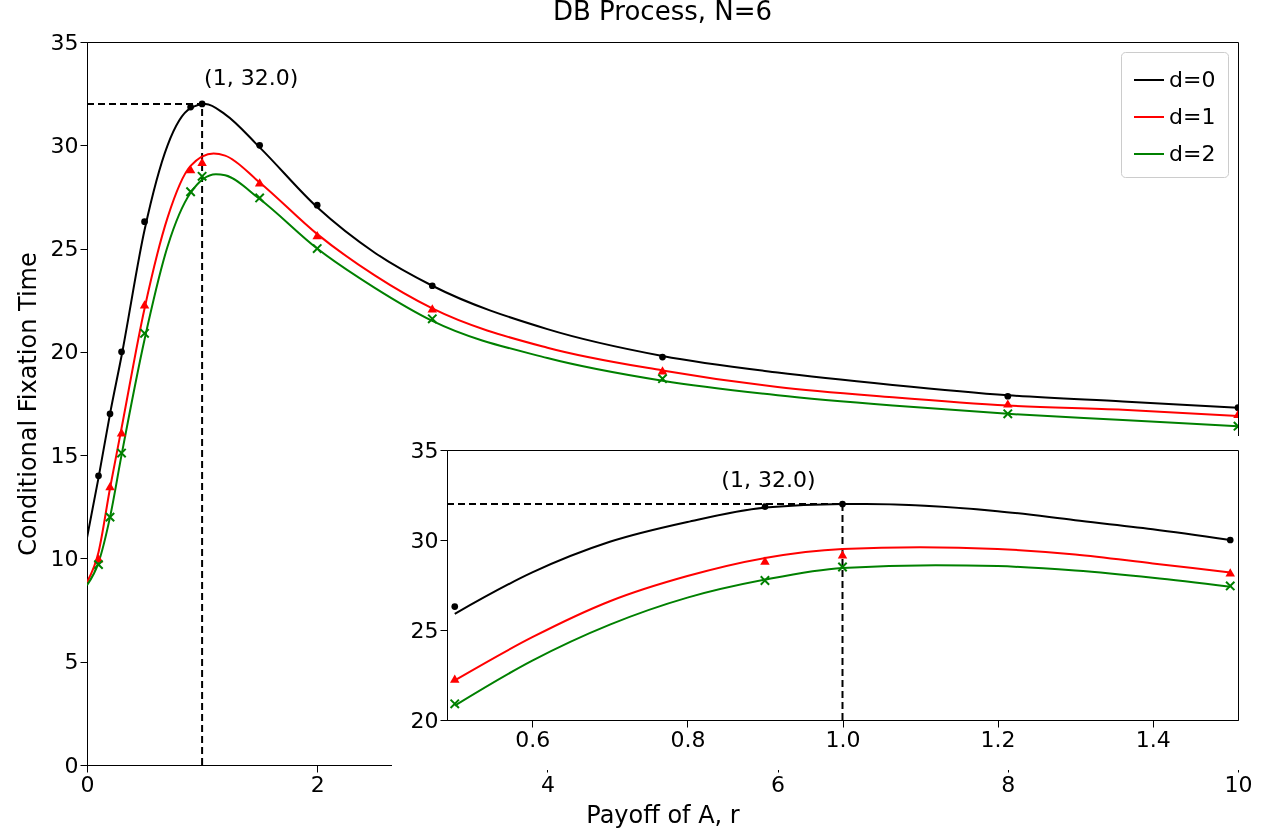 The width and height of the screenshot is (1271, 833). What do you see at coordinates (1192, 116) in the screenshot?
I see `legend-label: d=1` at bounding box center [1192, 116].